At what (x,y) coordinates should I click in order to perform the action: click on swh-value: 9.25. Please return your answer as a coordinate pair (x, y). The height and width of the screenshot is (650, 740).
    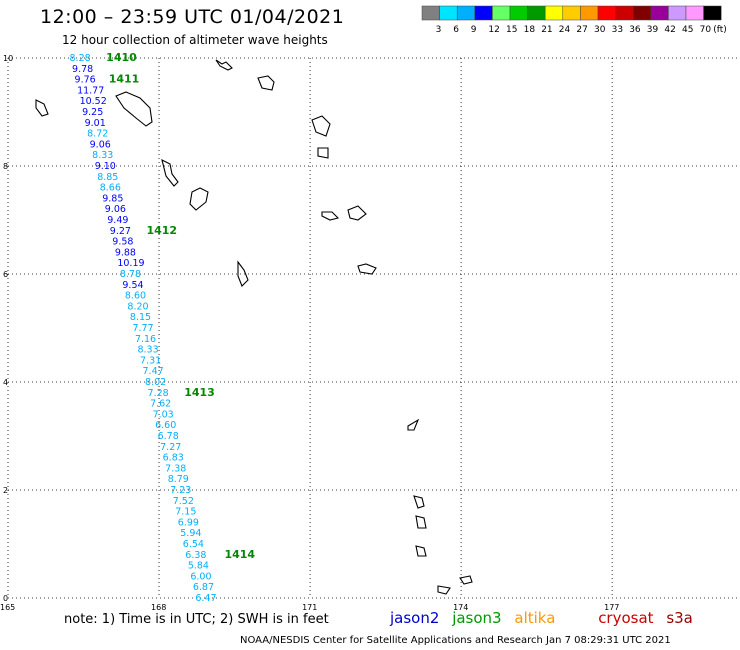
    Looking at the image, I should click on (92, 112).